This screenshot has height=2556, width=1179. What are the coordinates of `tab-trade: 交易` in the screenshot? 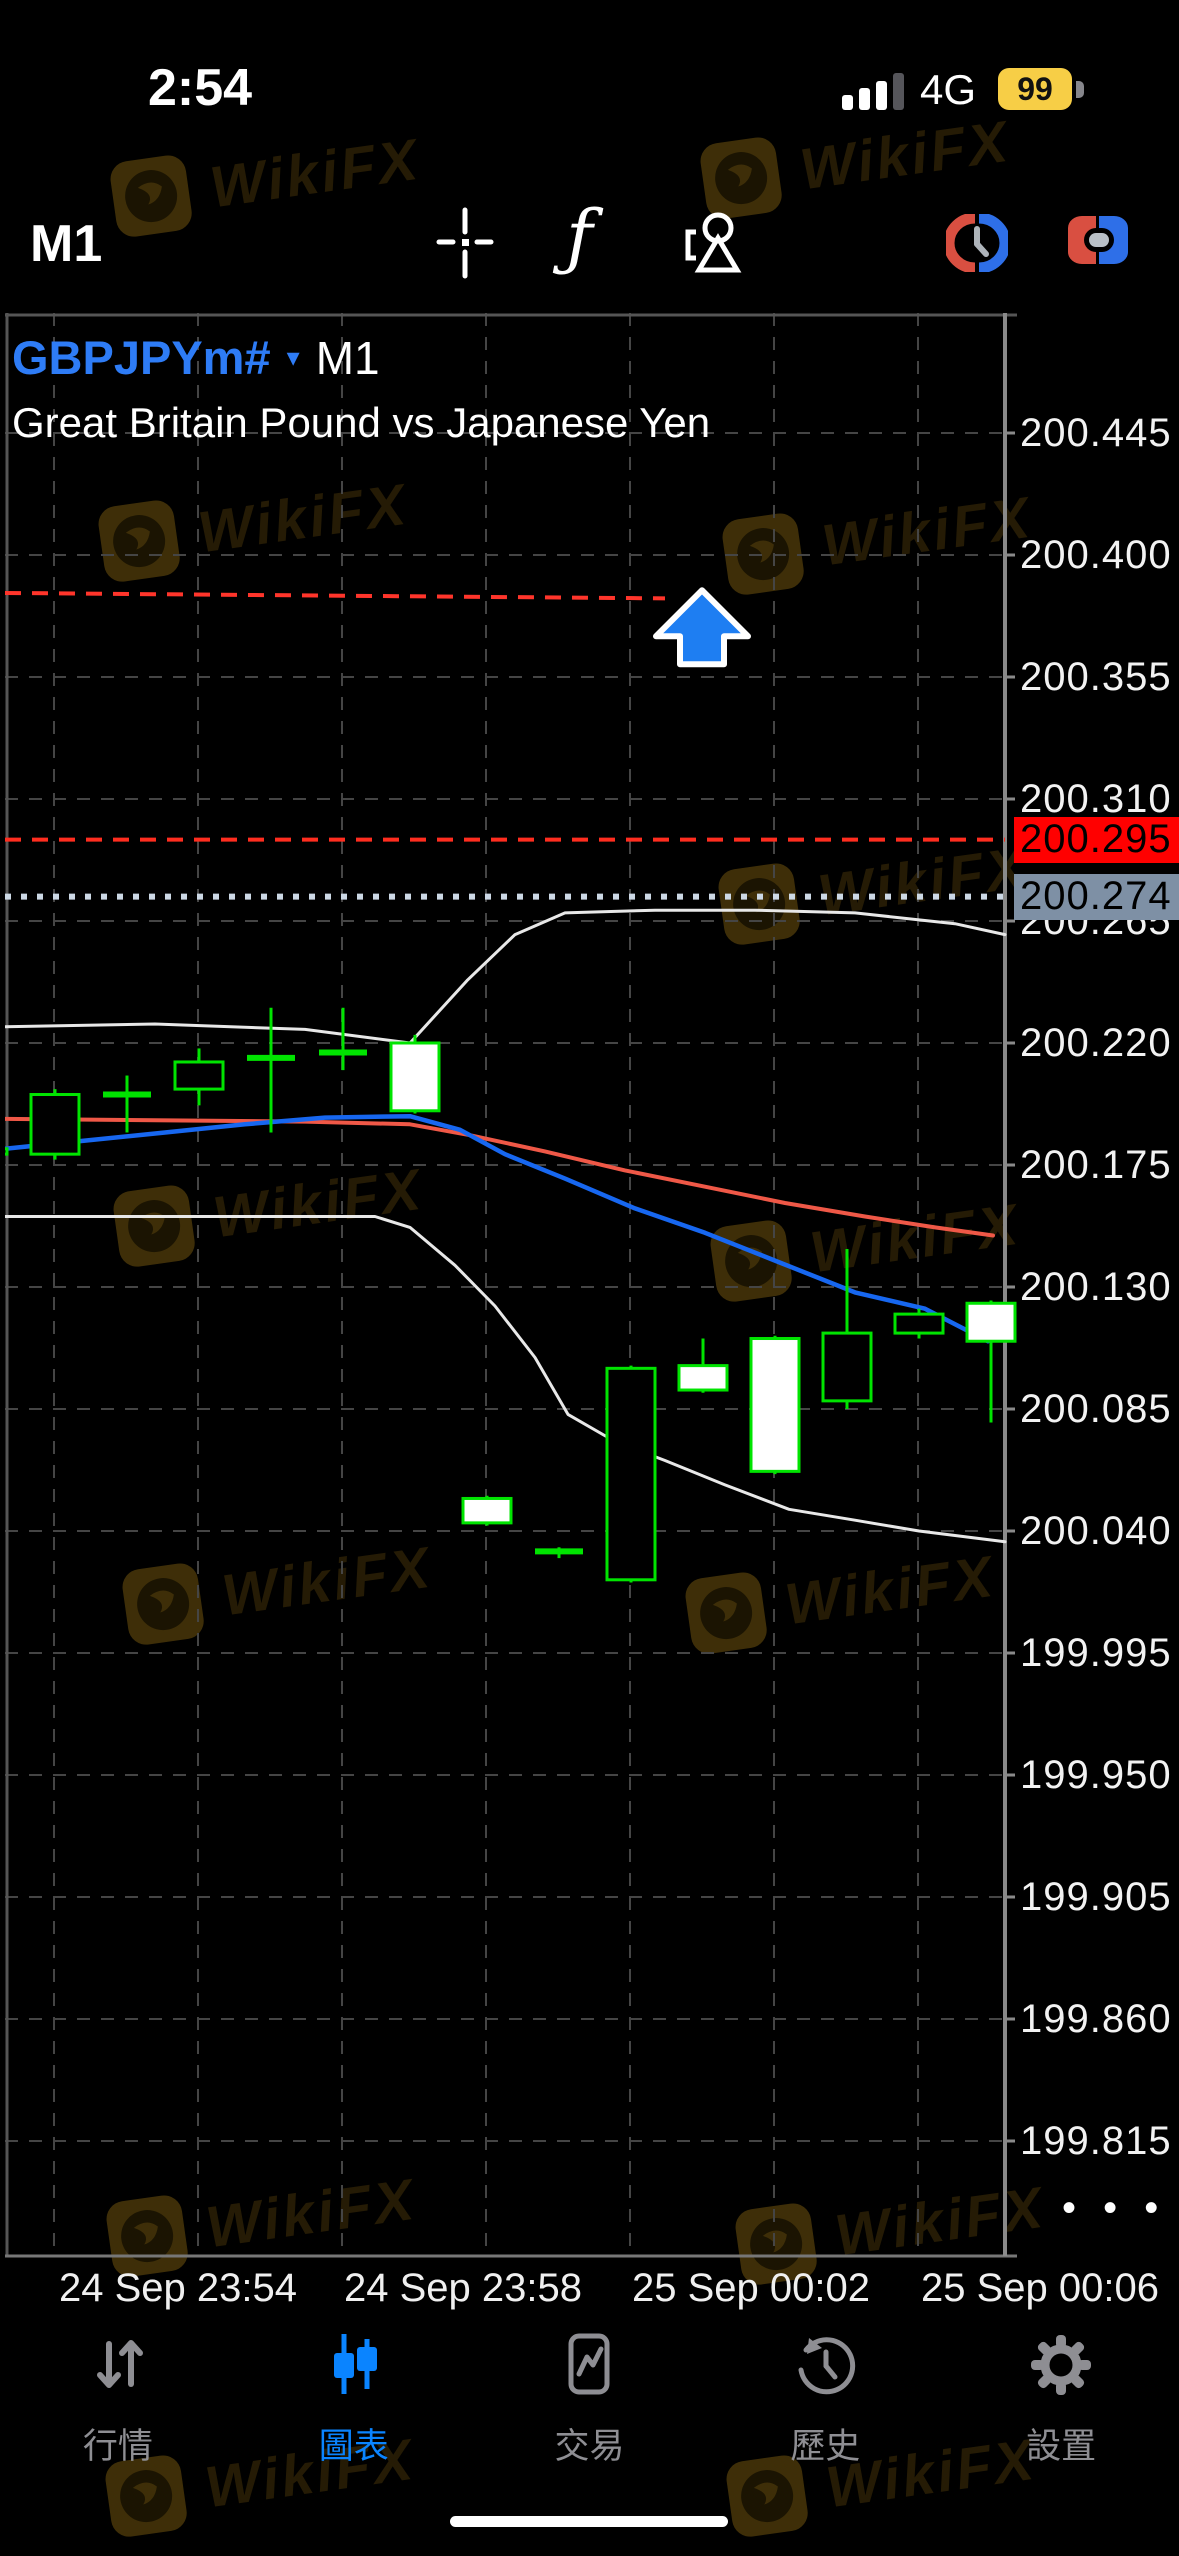 It's located at (590, 2412).